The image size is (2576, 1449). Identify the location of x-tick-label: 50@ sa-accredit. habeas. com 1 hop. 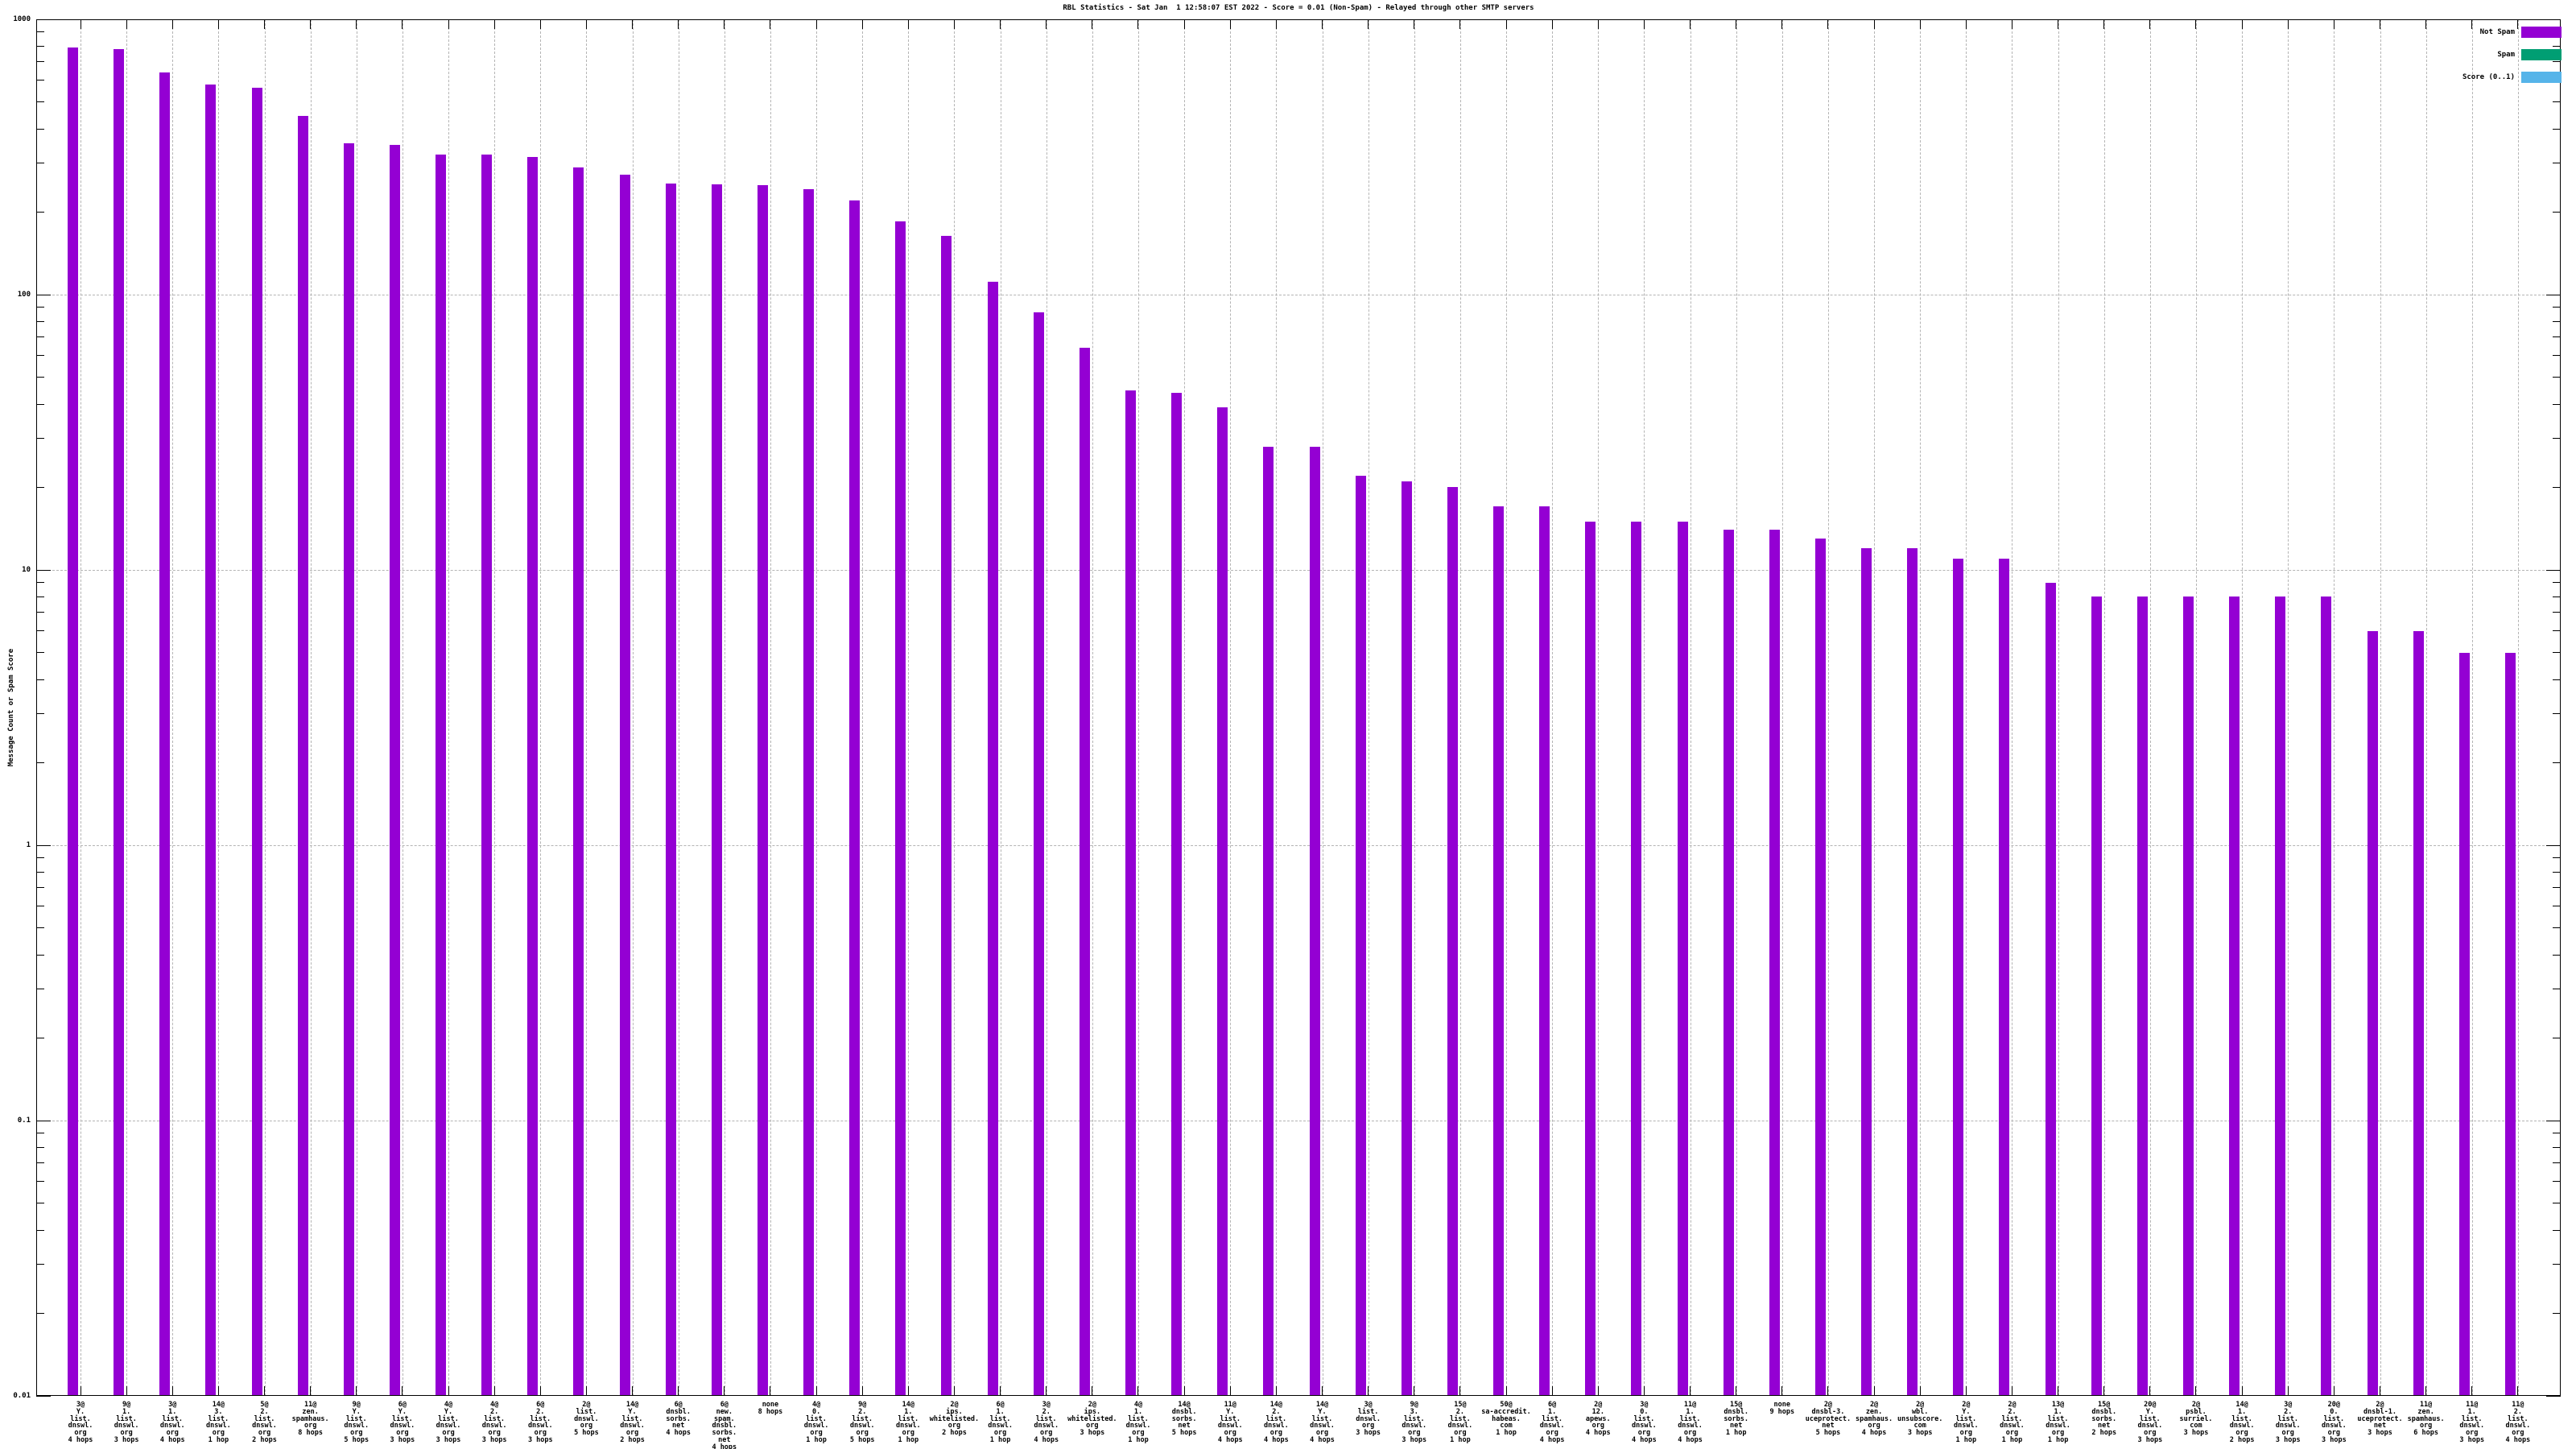
(1506, 1419).